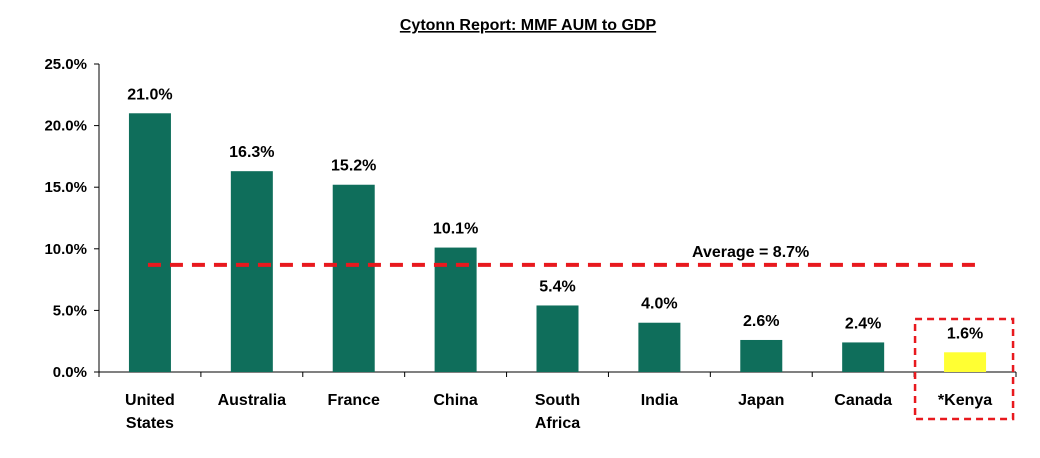  Describe the element at coordinates (863, 323) in the screenshot. I see `data-label: 2.4%` at that location.